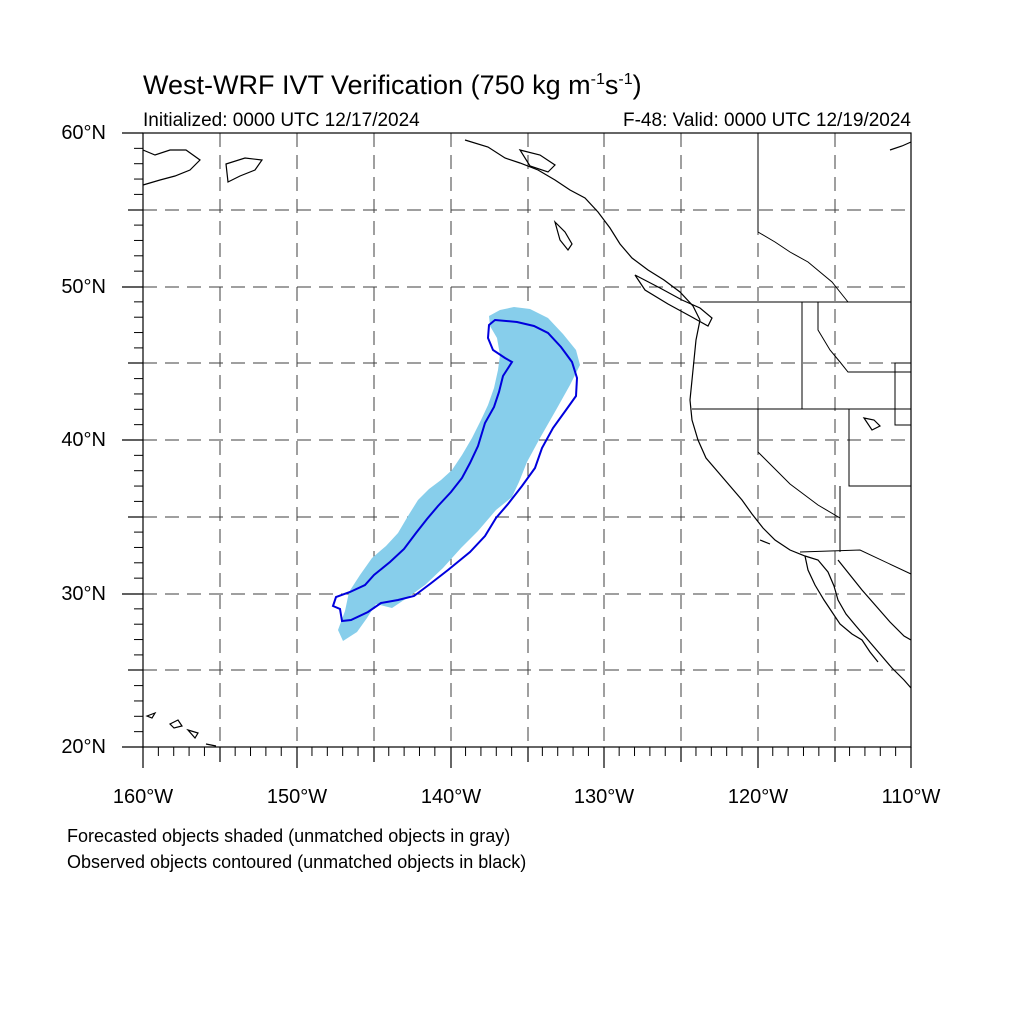  Describe the element at coordinates (83, 594) in the screenshot. I see `lat-label-30n: 30°N` at that location.